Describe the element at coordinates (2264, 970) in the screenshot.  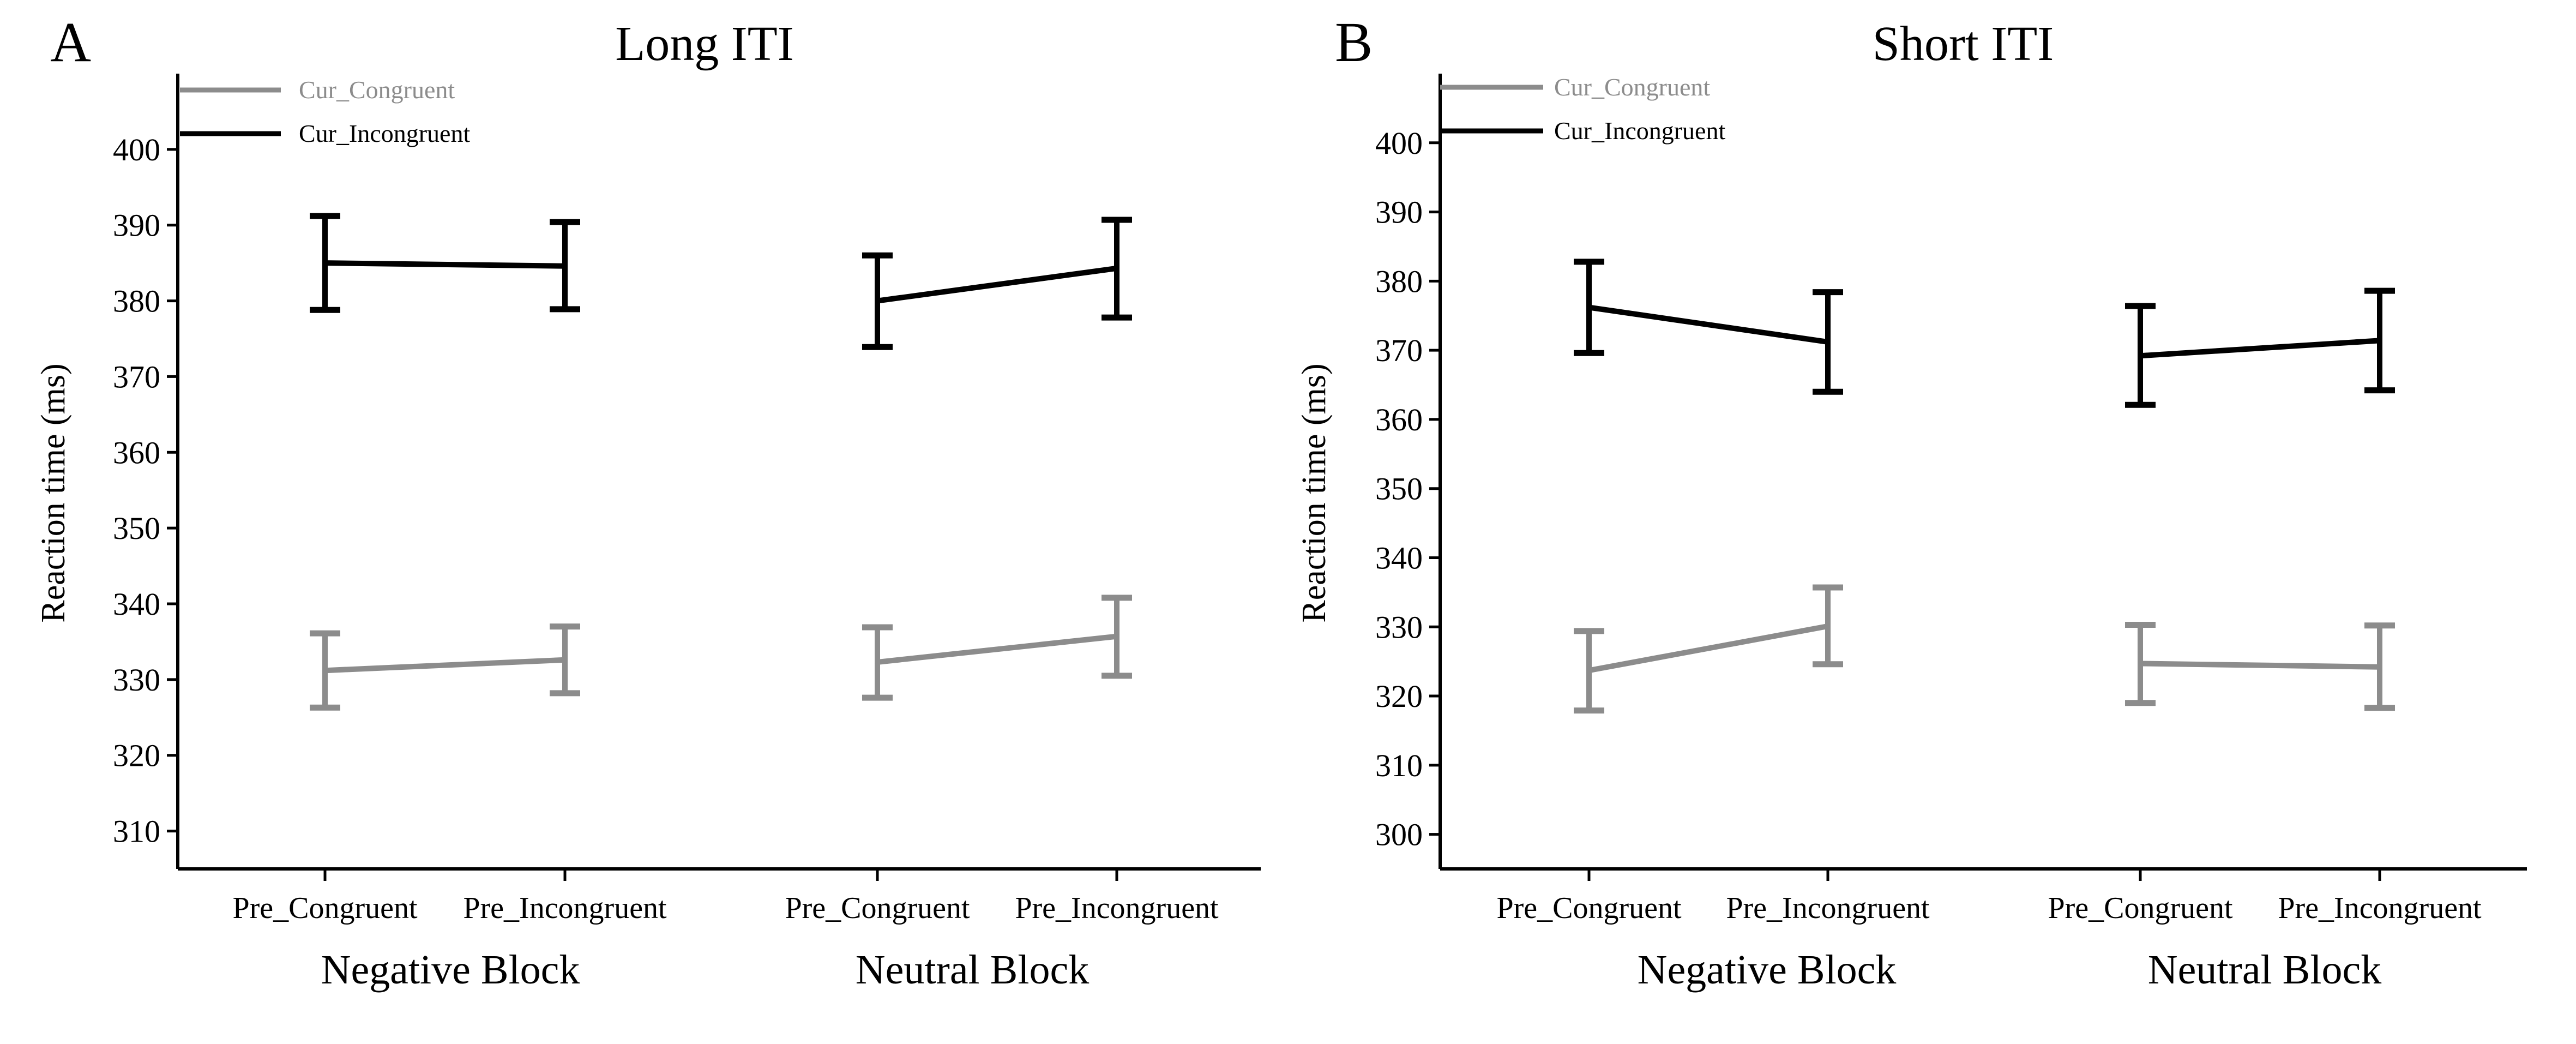
I see `panel-b-group-label: Neutral Block` at that location.